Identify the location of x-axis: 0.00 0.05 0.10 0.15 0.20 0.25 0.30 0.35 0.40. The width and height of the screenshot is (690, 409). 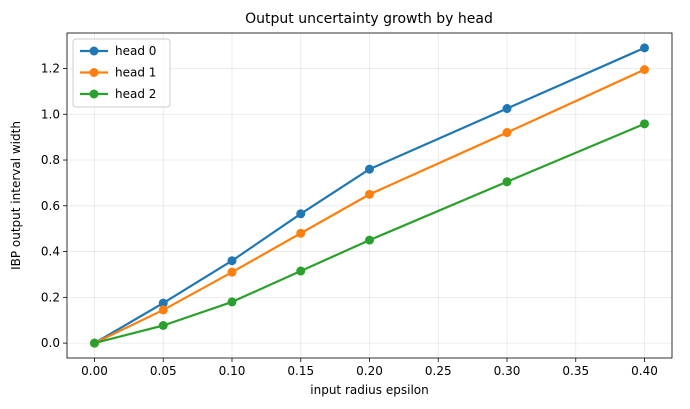
(369, 368).